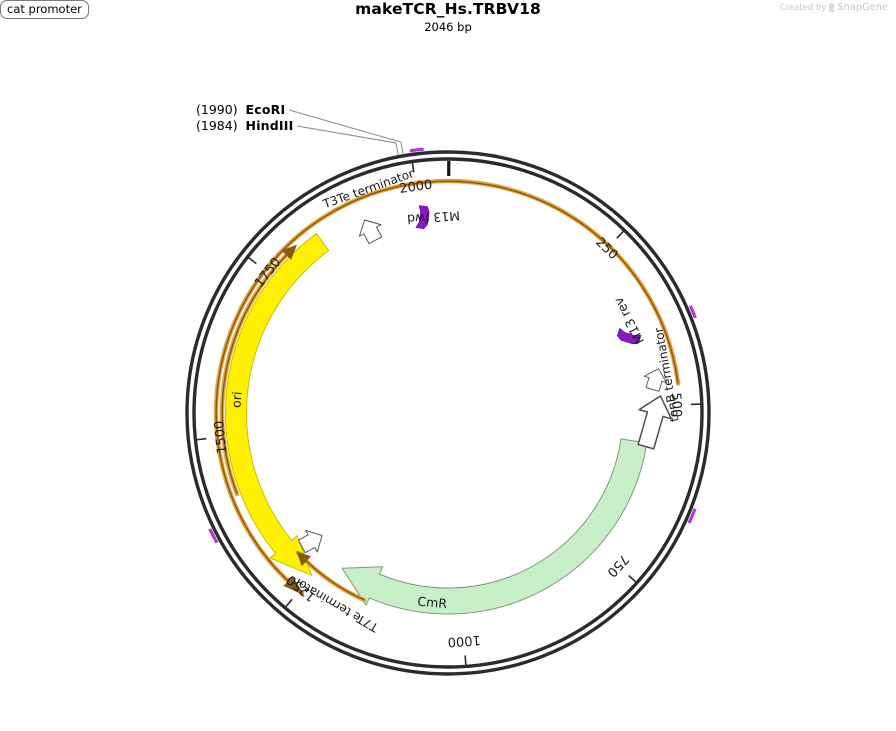 The image size is (896, 731). Describe the element at coordinates (432, 602) in the screenshot. I see `feature-label-cmr: CmR` at that location.